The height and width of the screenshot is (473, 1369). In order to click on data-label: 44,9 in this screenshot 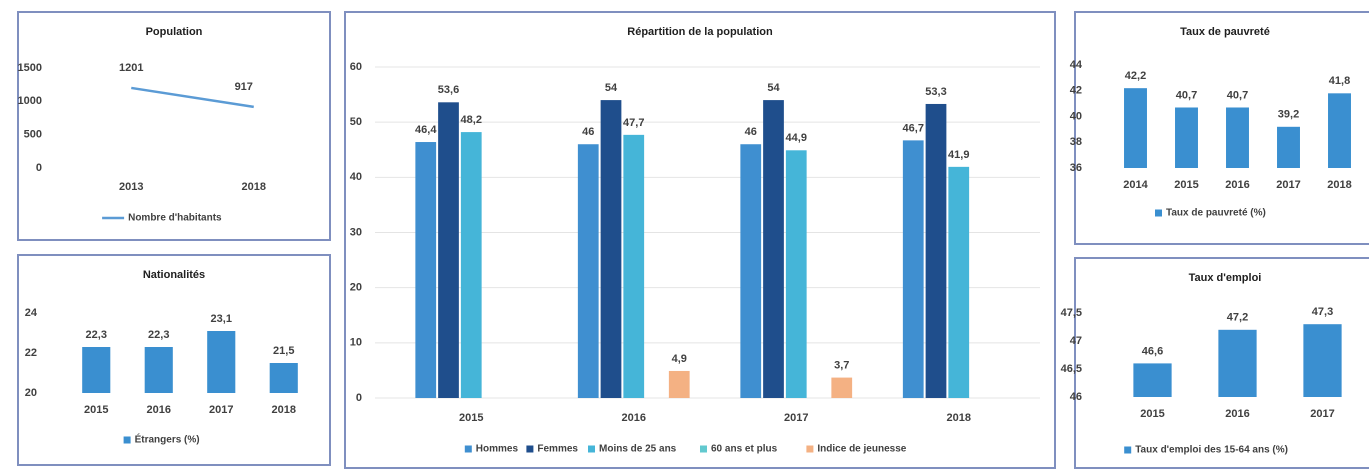, I will do `click(796, 138)`.